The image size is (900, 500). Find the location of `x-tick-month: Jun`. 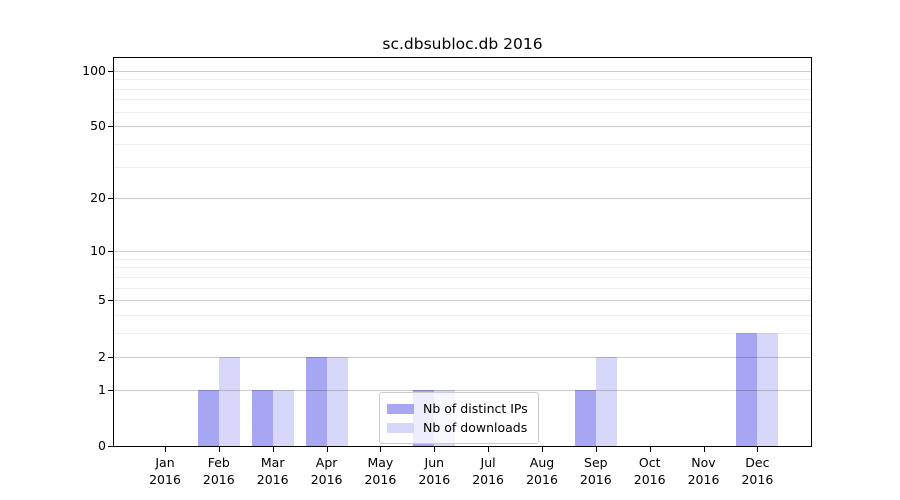

x-tick-month: Jun is located at coordinates (434, 462).